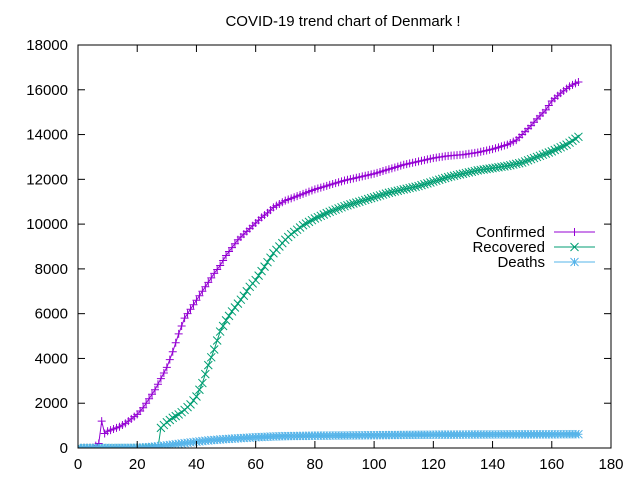  What do you see at coordinates (51, 358) in the screenshot?
I see `y-tick-label: 4000` at bounding box center [51, 358].